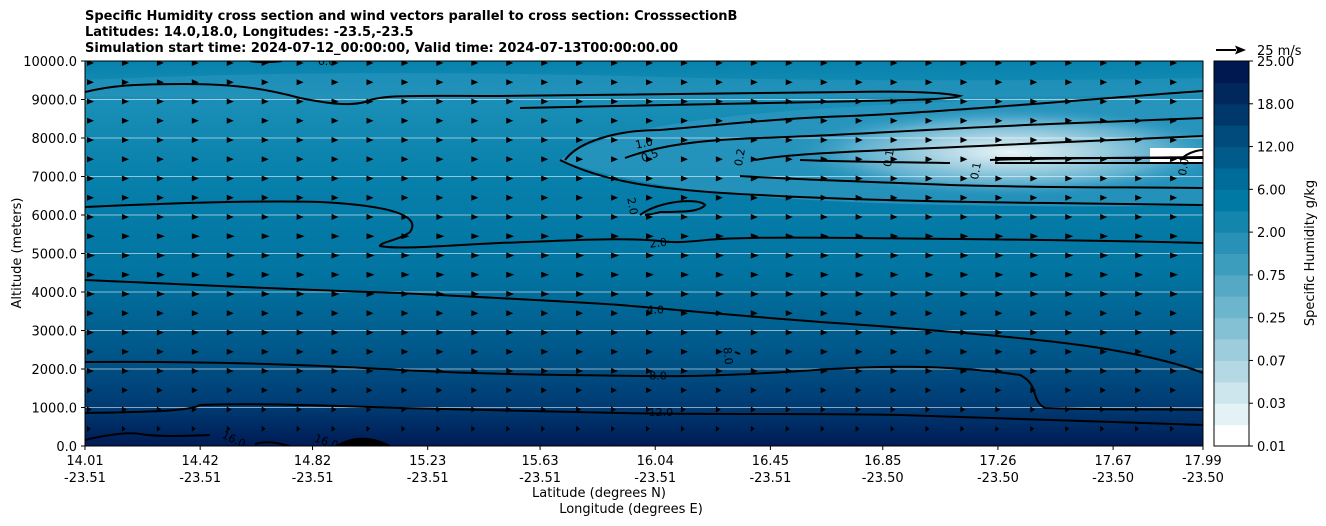 The width and height of the screenshot is (1326, 526). I want to click on y-tick-label: 2000.0, so click(55, 370).